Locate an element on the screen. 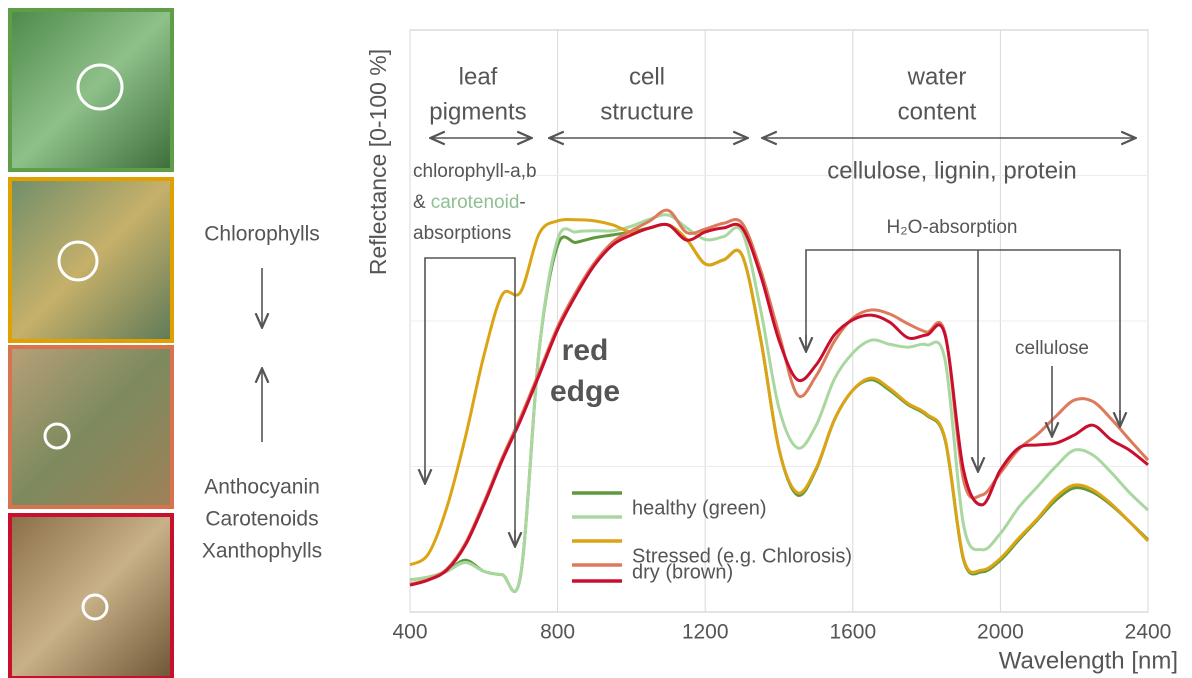 The width and height of the screenshot is (1192, 678). annotation: cellulose, lignin, protein is located at coordinates (951, 170).